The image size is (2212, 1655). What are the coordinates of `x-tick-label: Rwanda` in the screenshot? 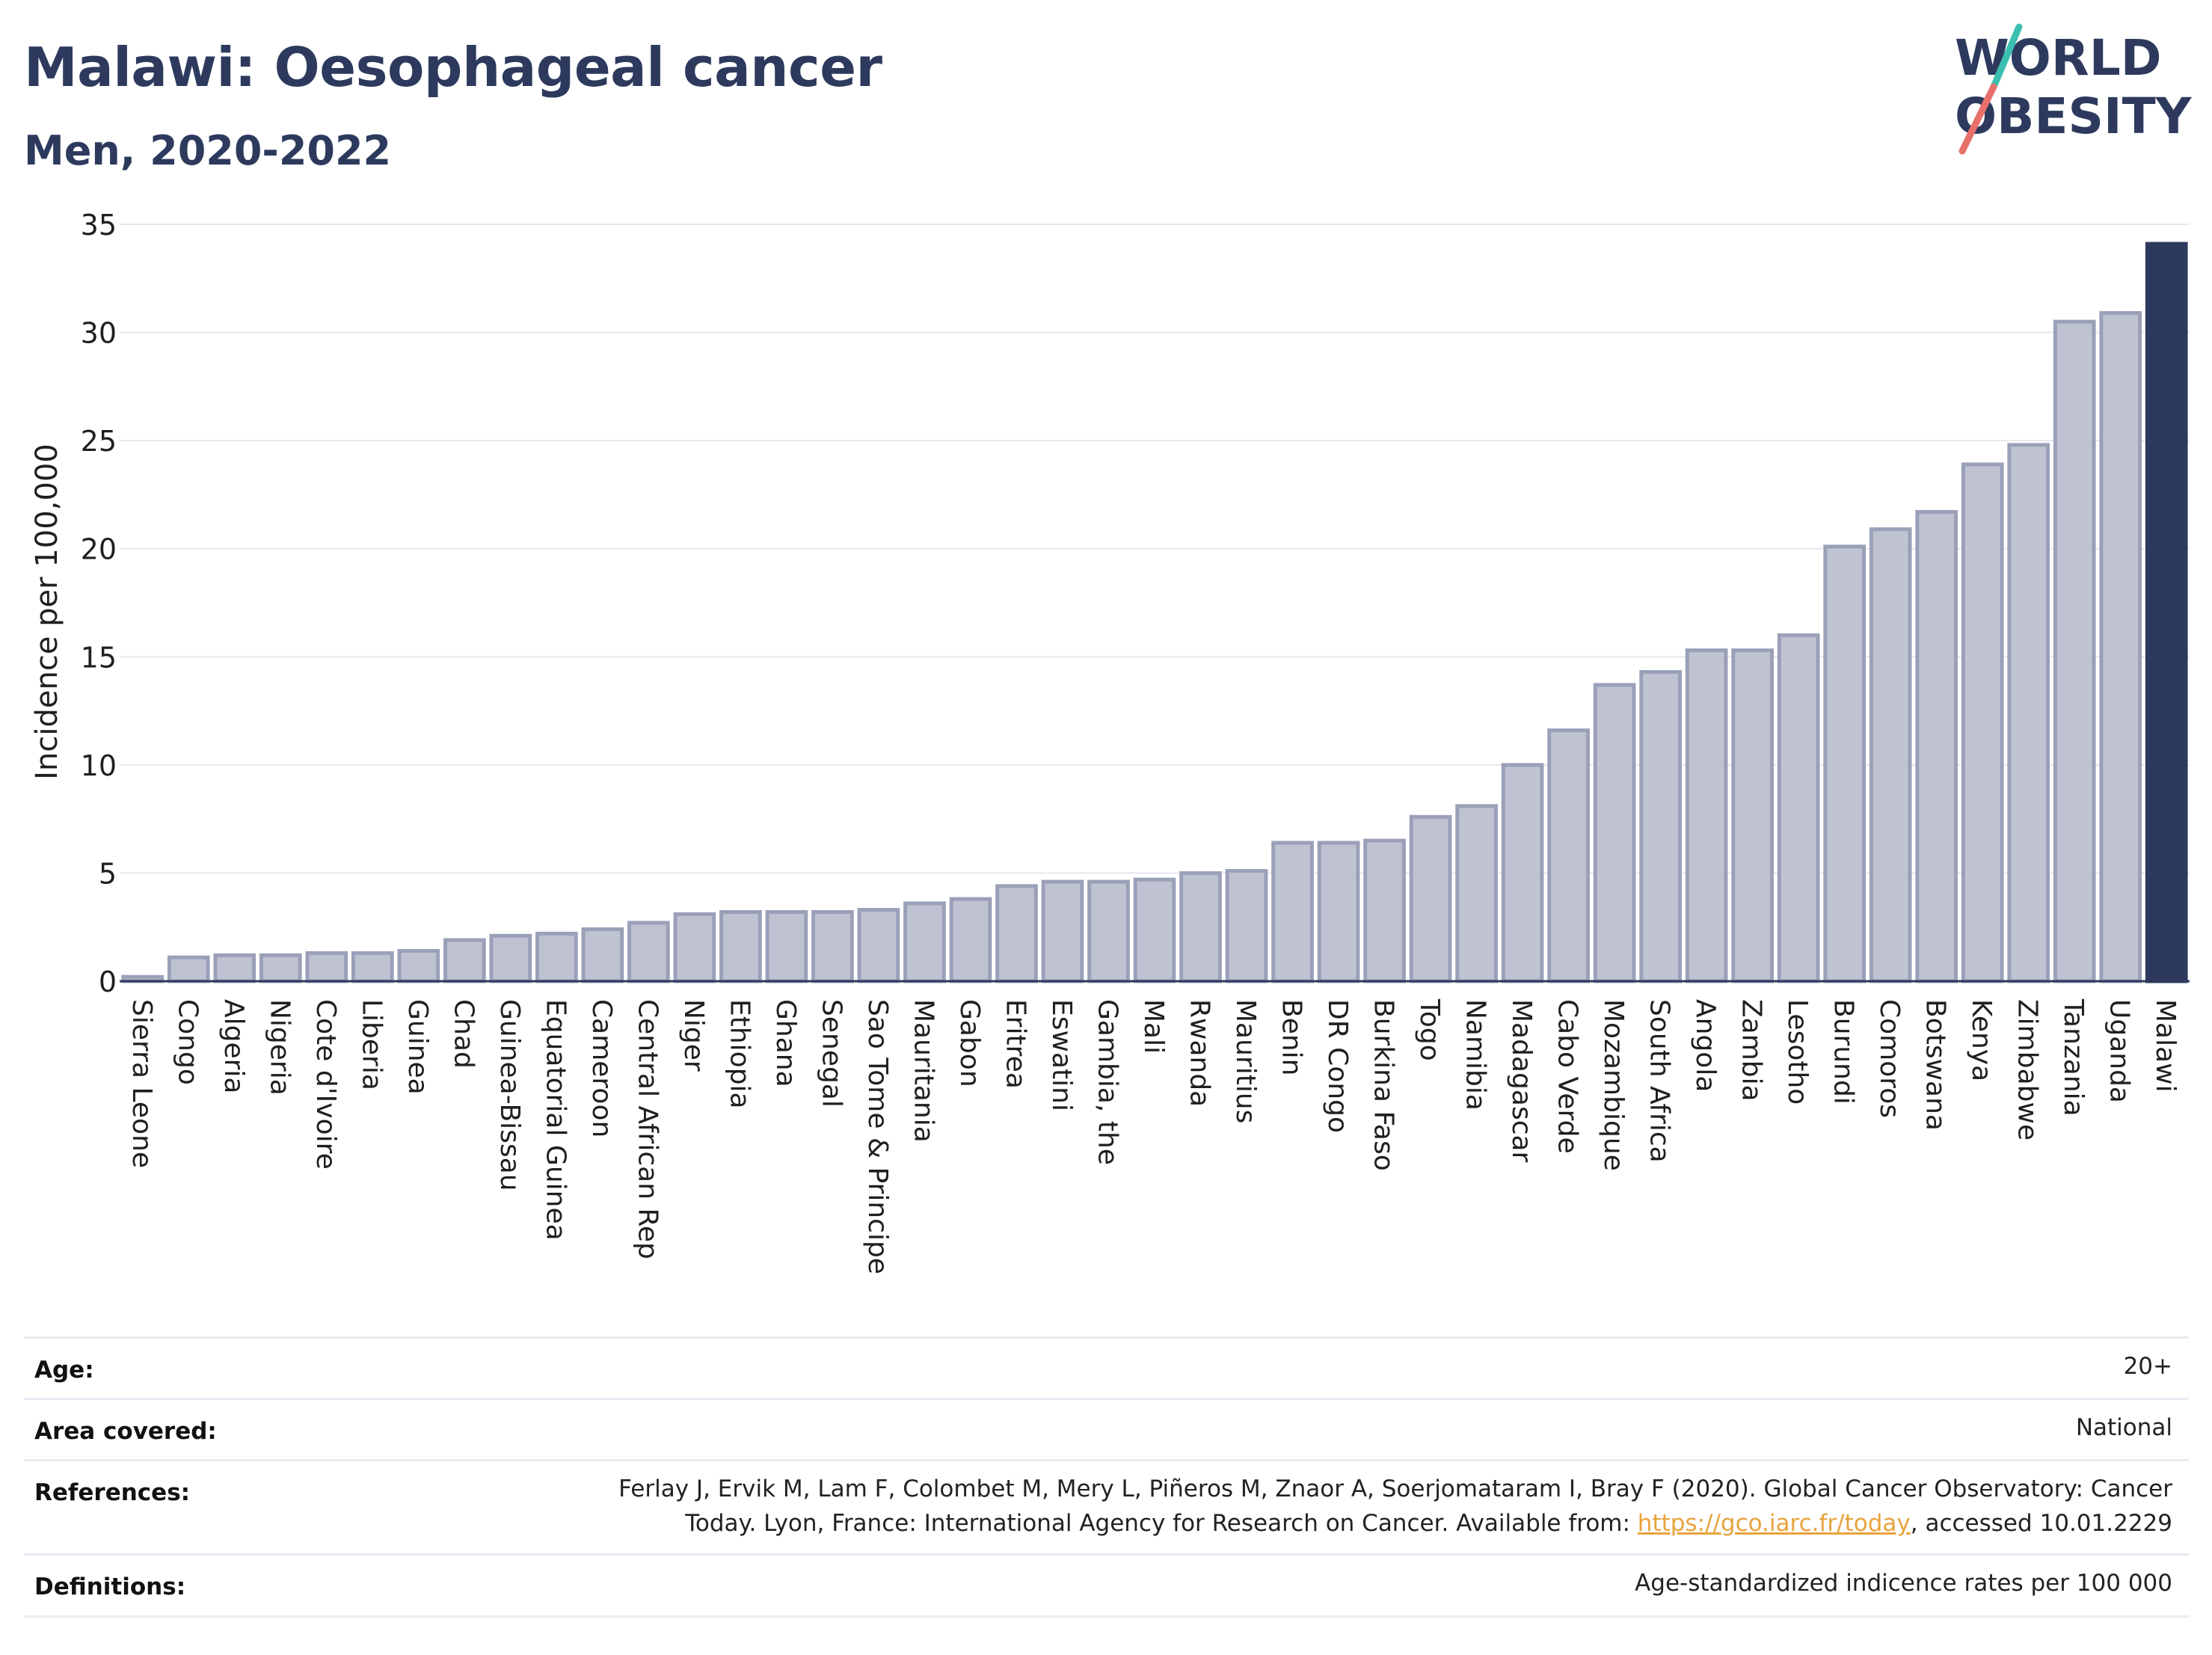 It's located at (1200, 1053).